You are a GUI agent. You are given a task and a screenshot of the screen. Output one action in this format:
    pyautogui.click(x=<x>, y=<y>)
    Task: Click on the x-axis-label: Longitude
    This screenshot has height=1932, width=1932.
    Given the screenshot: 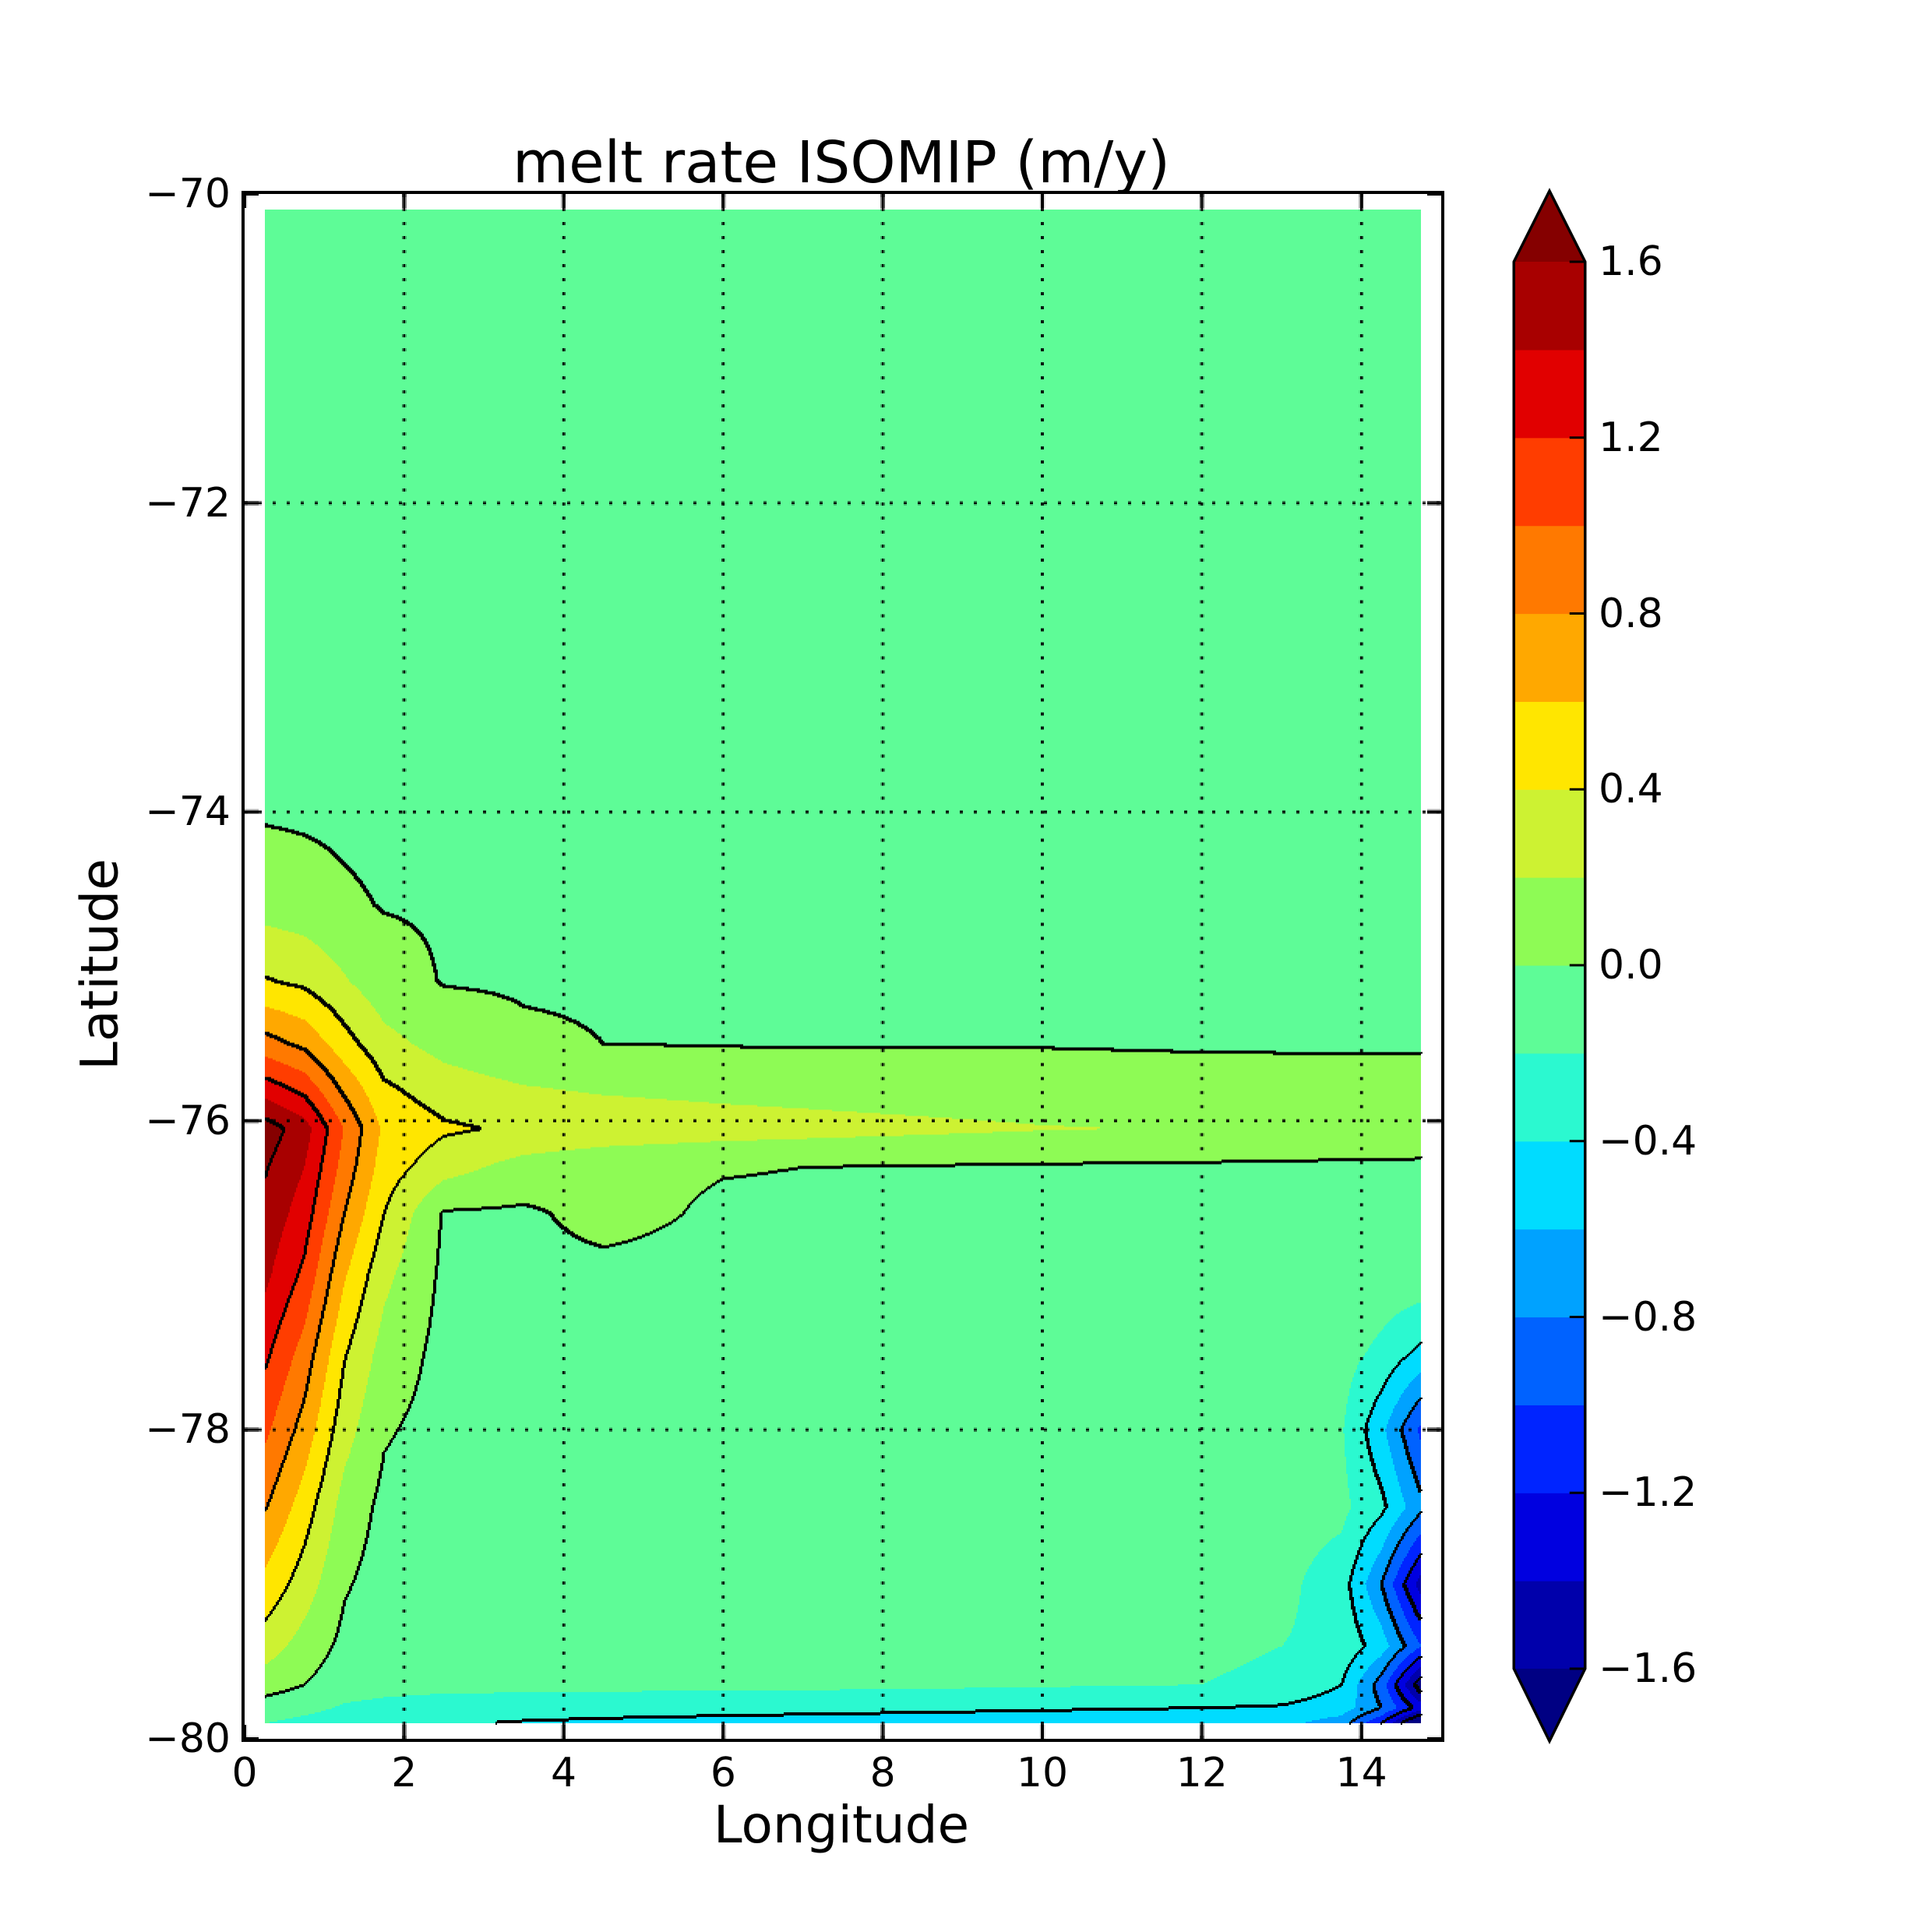 What is the action you would take?
    pyautogui.click(x=842, y=1825)
    